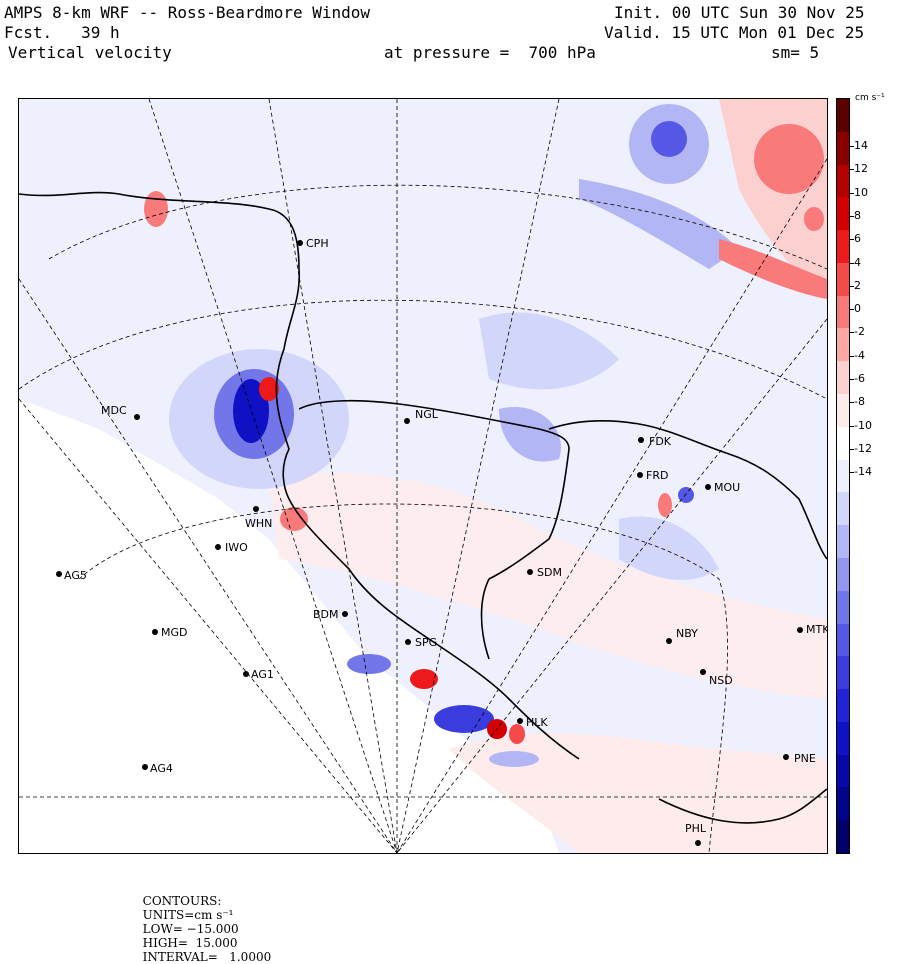 The height and width of the screenshot is (964, 900). Describe the element at coordinates (739, 12) in the screenshot. I see `init-time: Init. 00 UTC Sun 30 Nov 25` at that location.